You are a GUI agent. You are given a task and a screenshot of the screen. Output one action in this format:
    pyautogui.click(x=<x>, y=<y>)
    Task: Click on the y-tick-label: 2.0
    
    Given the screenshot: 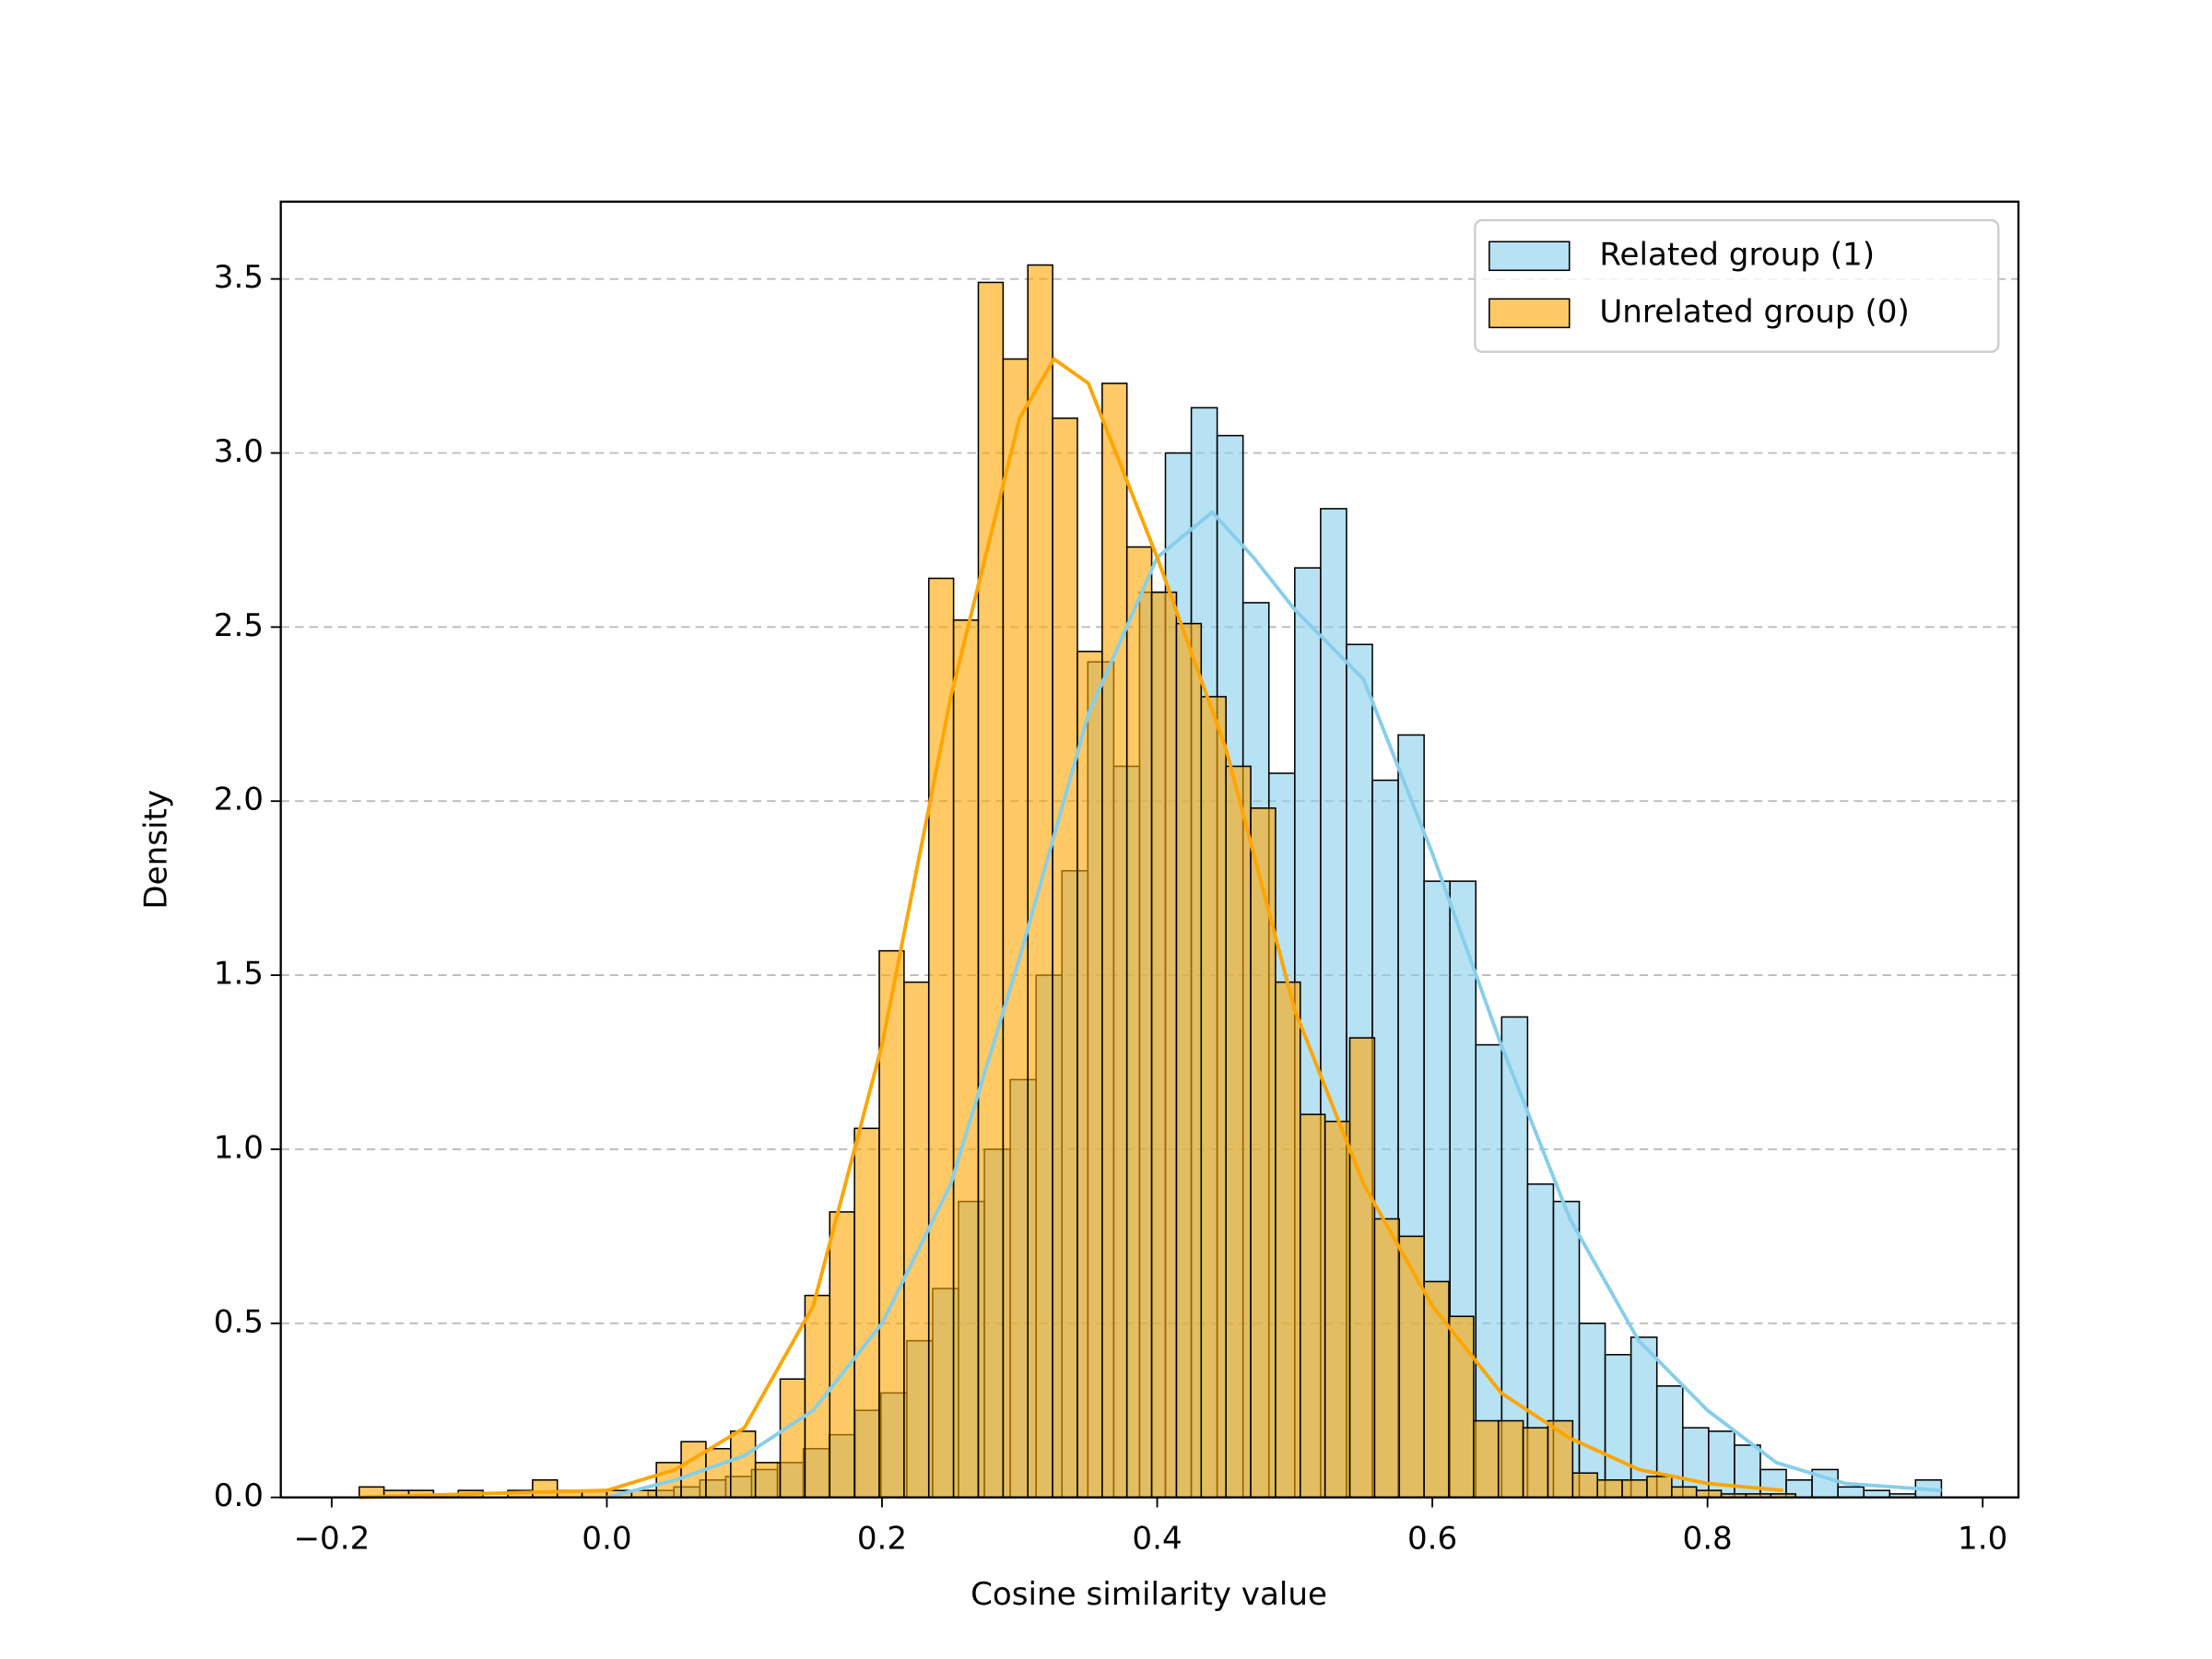 What is the action you would take?
    pyautogui.click(x=239, y=800)
    